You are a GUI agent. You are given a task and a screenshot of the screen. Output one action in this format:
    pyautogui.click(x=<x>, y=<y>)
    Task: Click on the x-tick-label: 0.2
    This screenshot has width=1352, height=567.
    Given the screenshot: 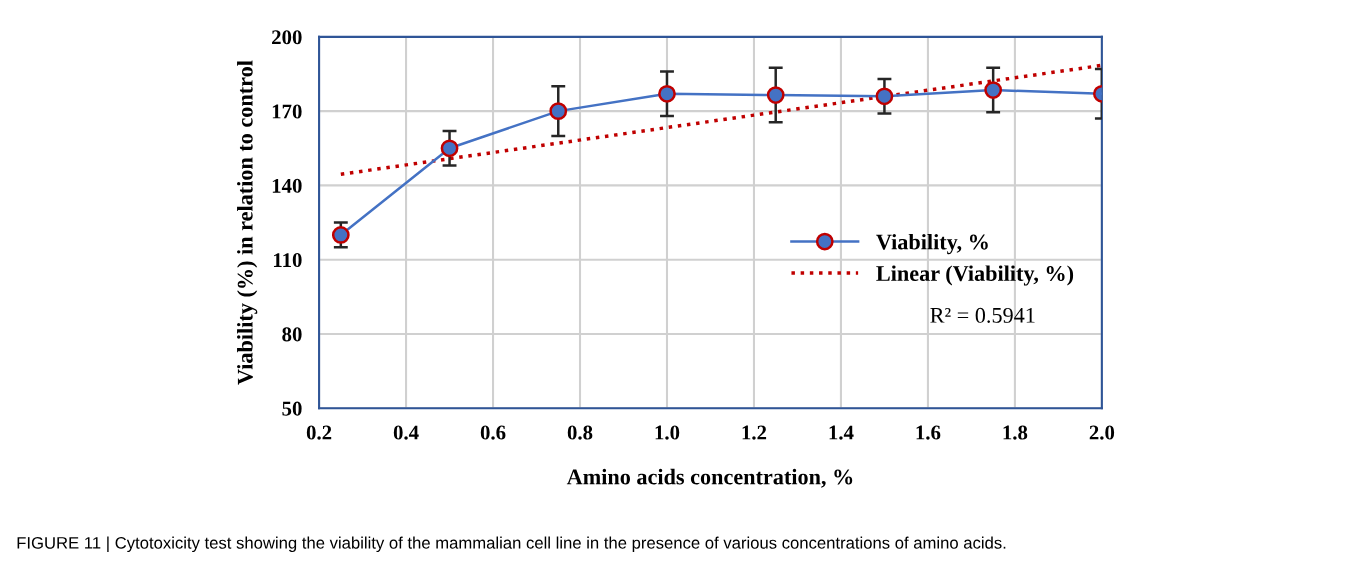 What is the action you would take?
    pyautogui.click(x=319, y=432)
    